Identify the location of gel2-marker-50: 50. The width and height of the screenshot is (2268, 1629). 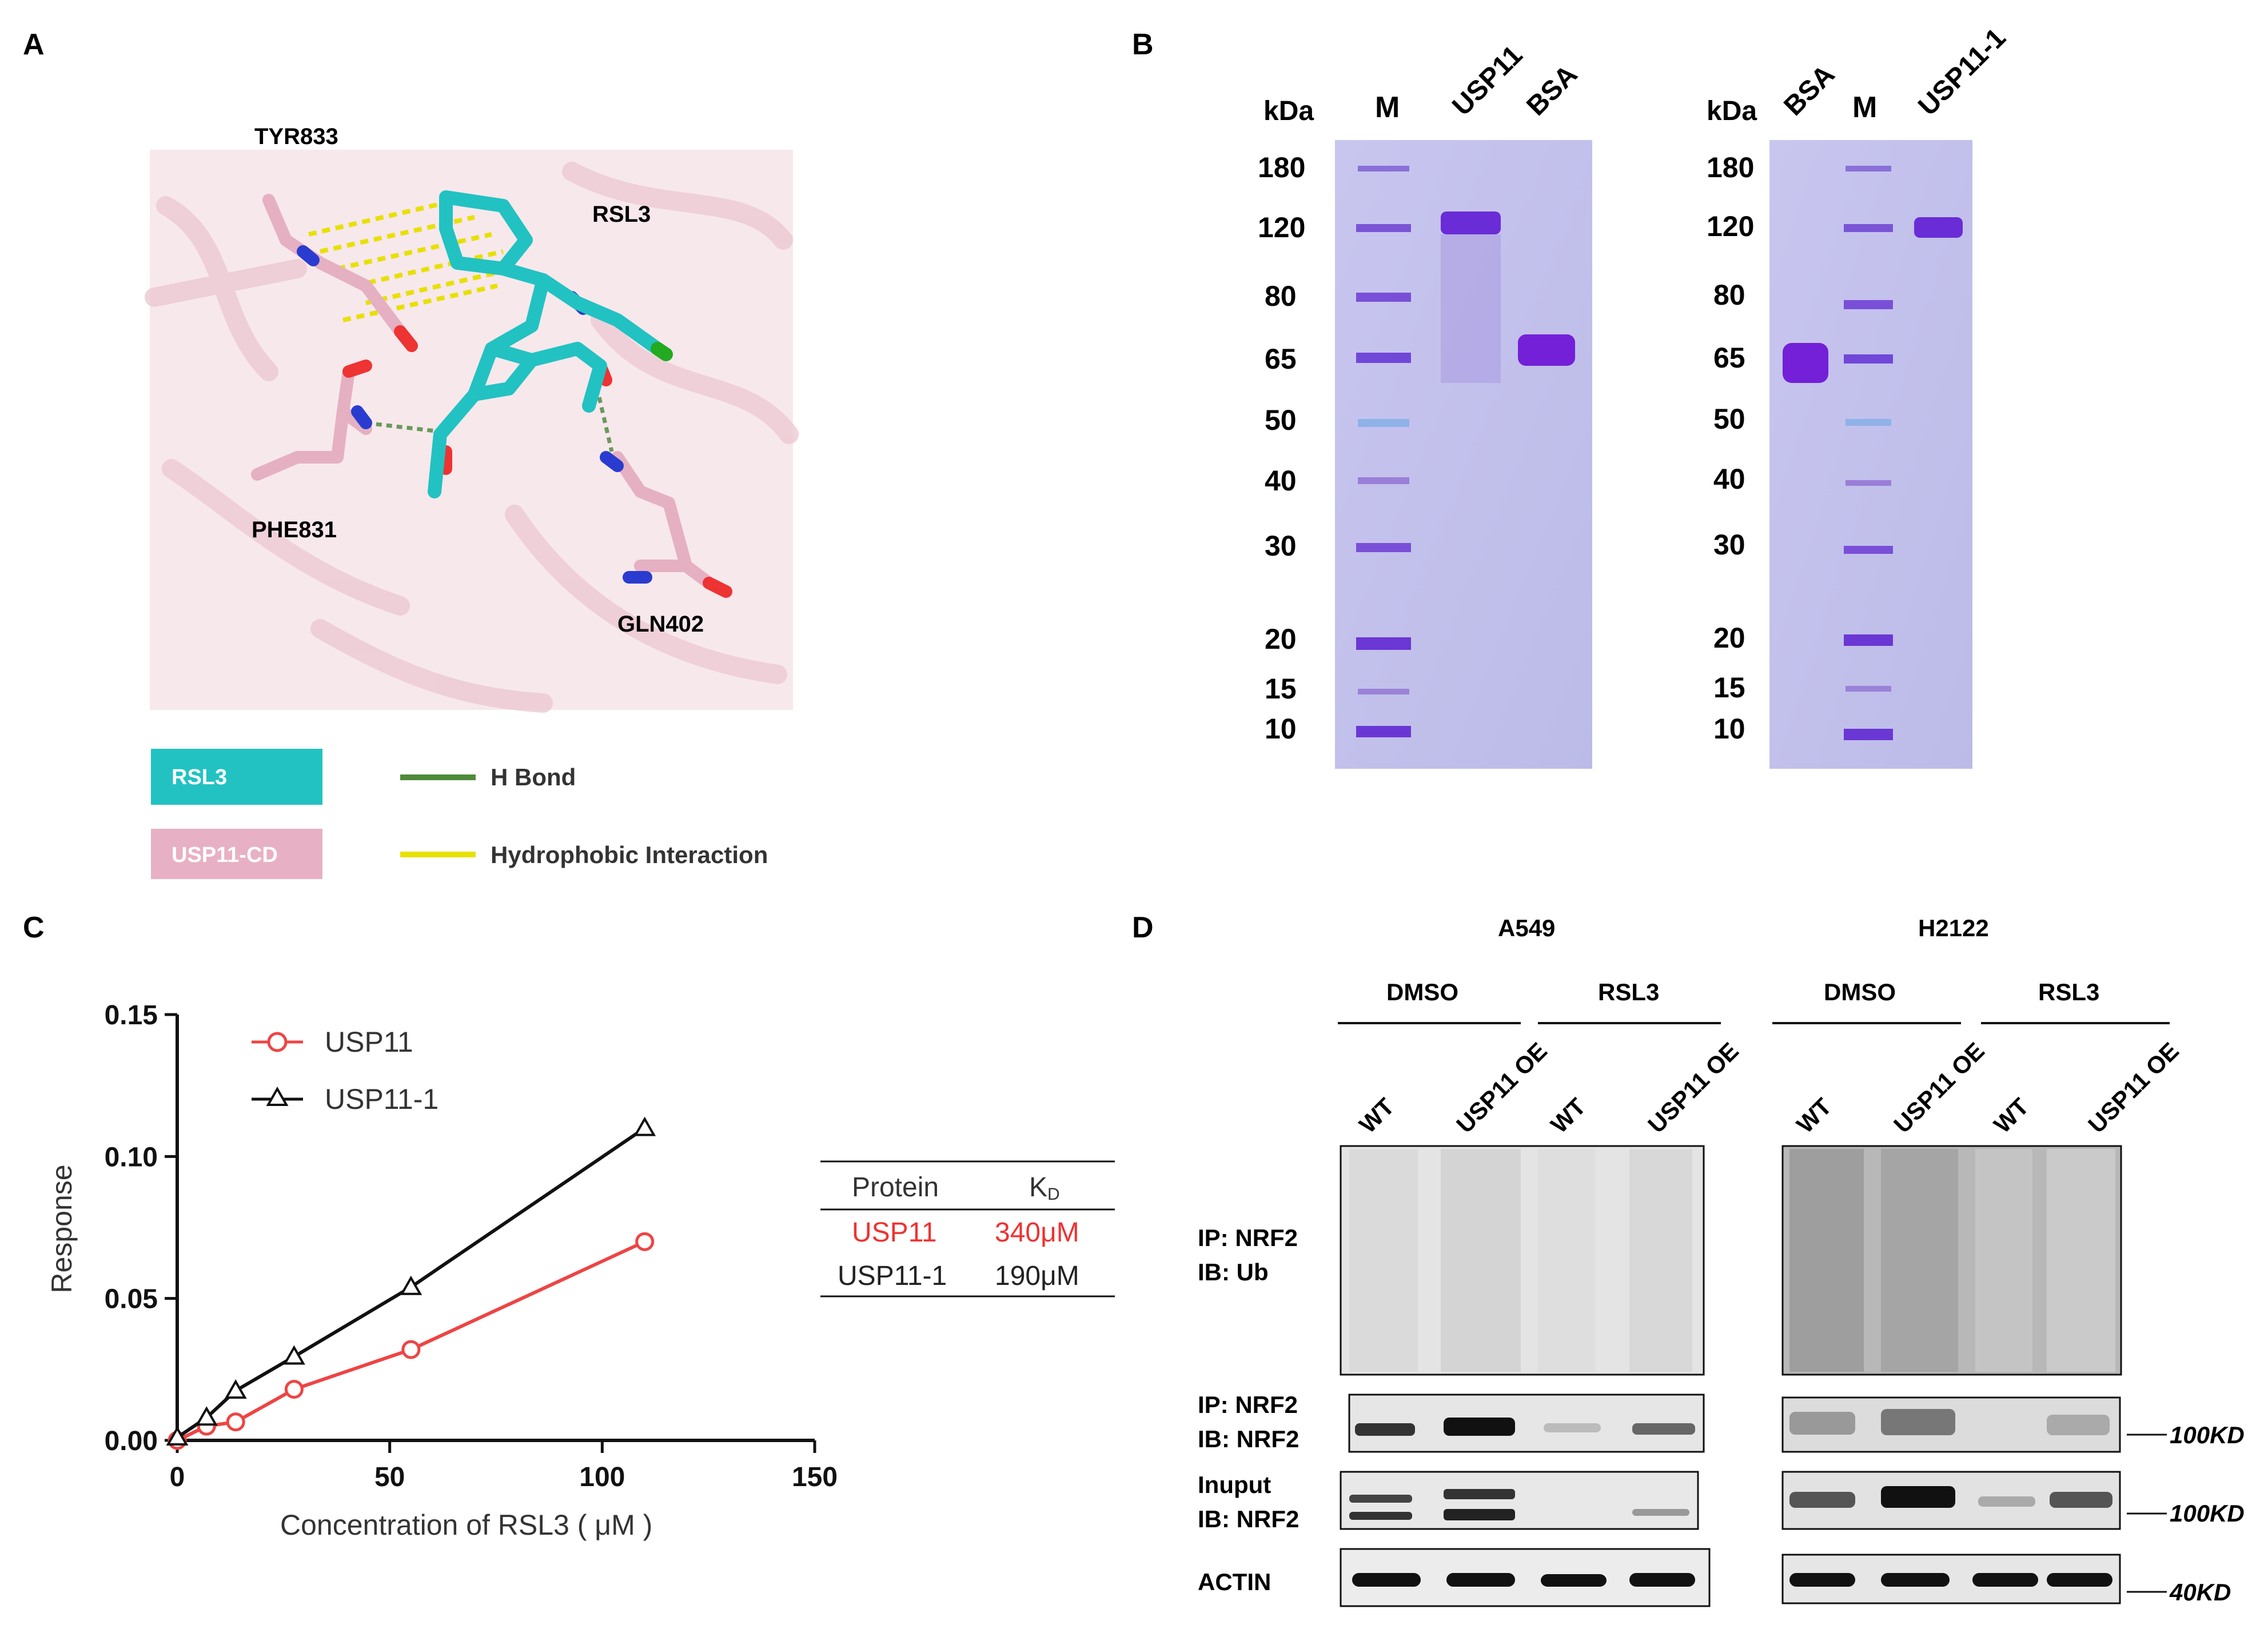
(1729, 419).